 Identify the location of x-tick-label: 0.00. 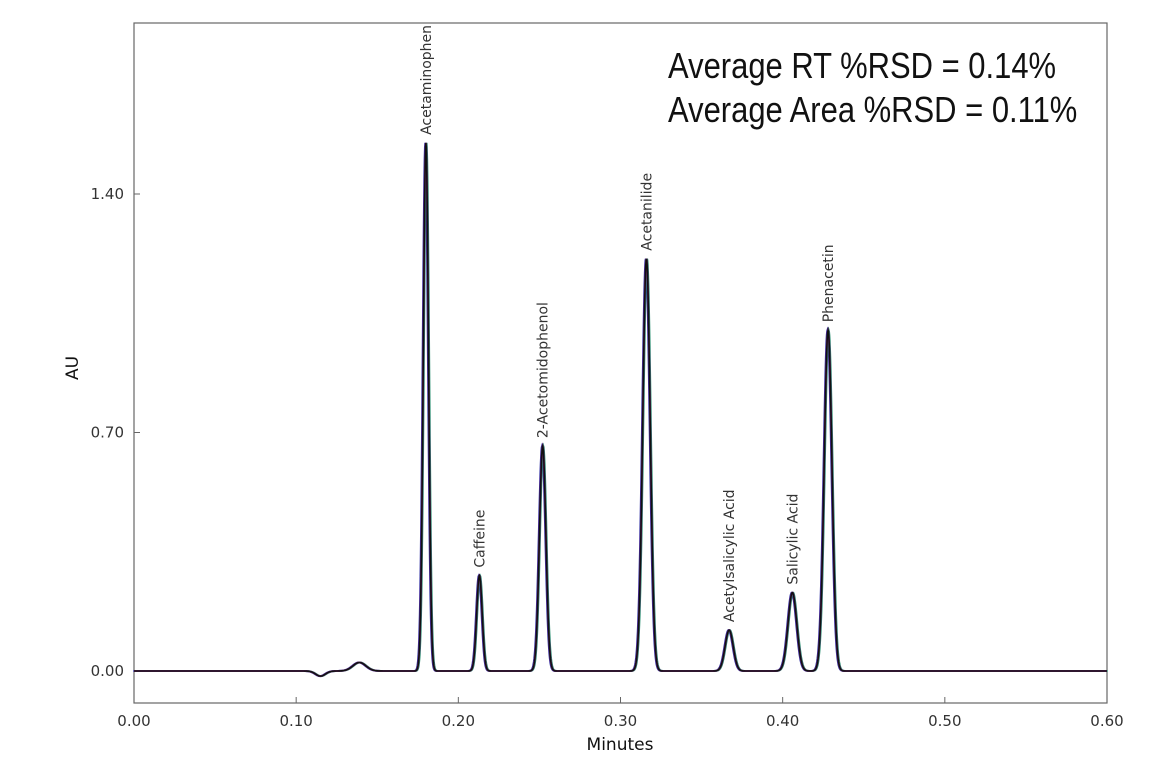
(133, 721).